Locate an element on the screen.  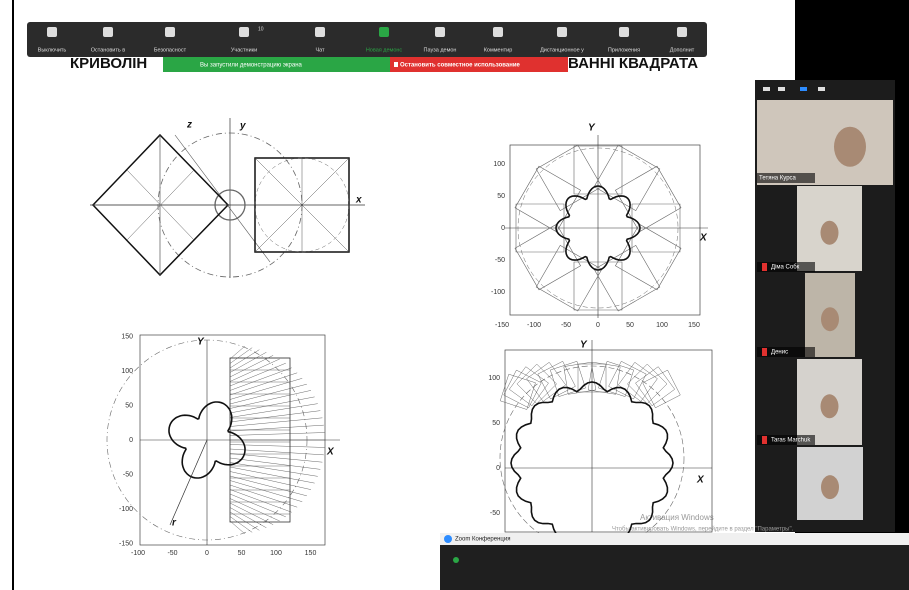
toolbar-label: Остановить в is located at coordinates (108, 50).